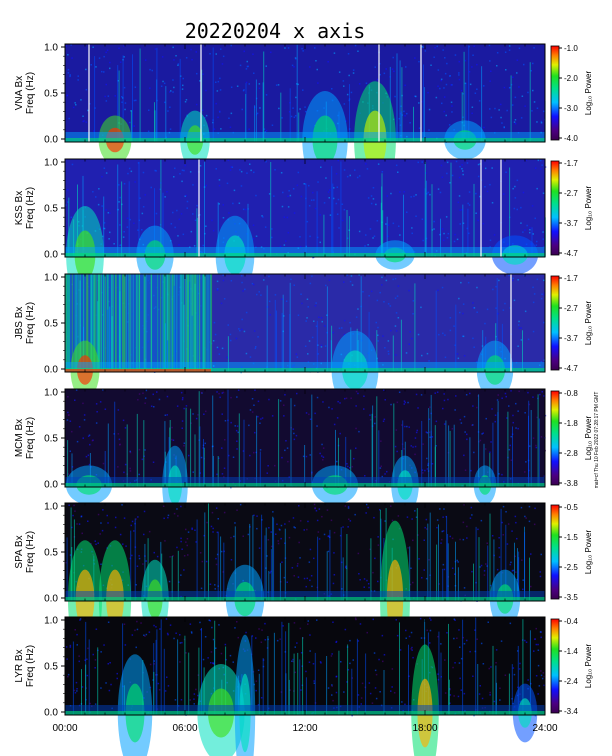 Image resolution: width=612 pixels, height=756 pixels. What do you see at coordinates (571, 323) in the screenshot?
I see `colorbar: -1.7 -2.7 -3.7 -4.7 Log₁₀ Power` at bounding box center [571, 323].